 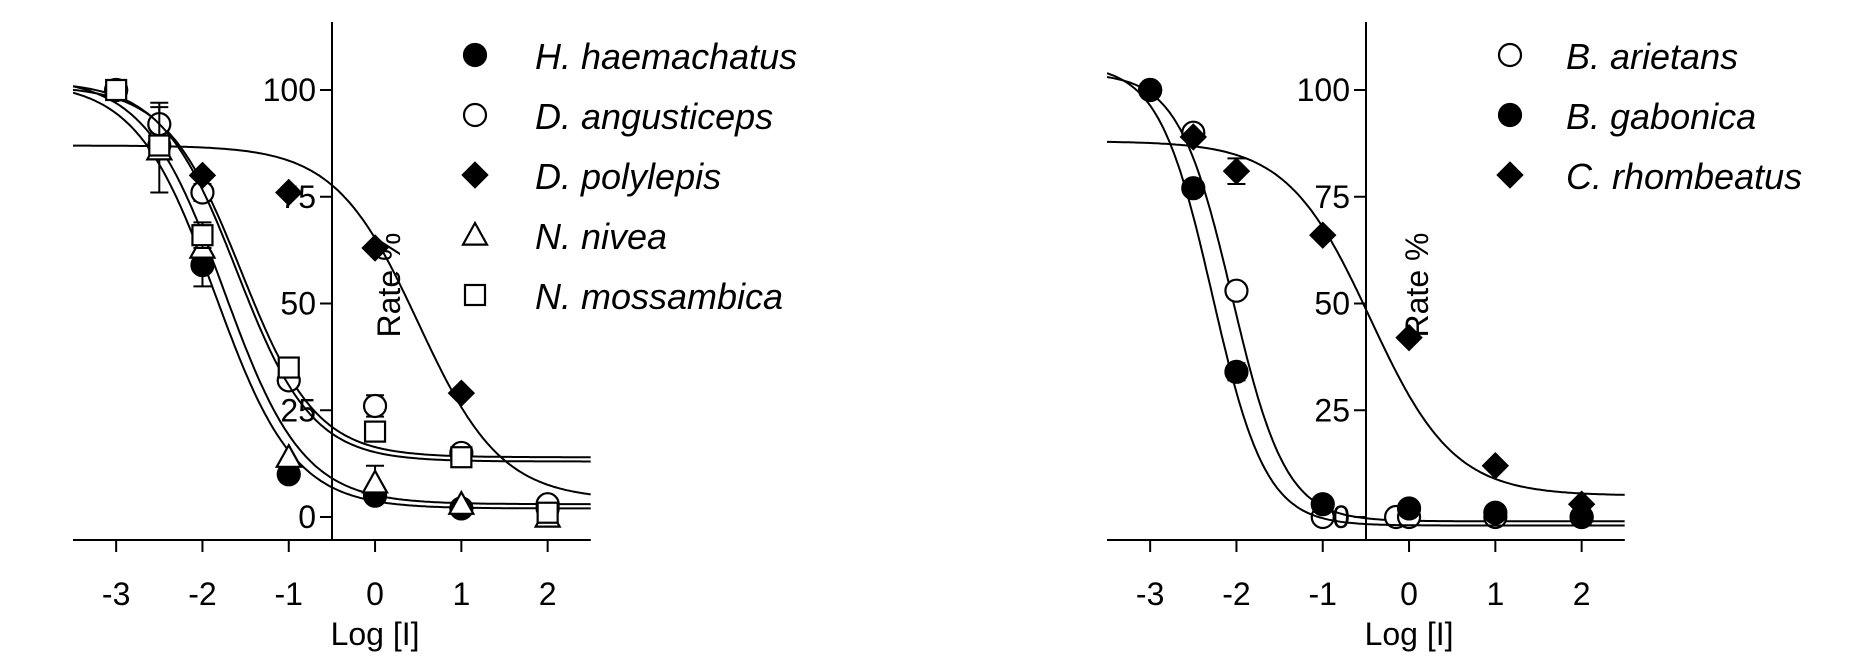 What do you see at coordinates (1661, 116) in the screenshot?
I see `legend-label: B. gabonica` at bounding box center [1661, 116].